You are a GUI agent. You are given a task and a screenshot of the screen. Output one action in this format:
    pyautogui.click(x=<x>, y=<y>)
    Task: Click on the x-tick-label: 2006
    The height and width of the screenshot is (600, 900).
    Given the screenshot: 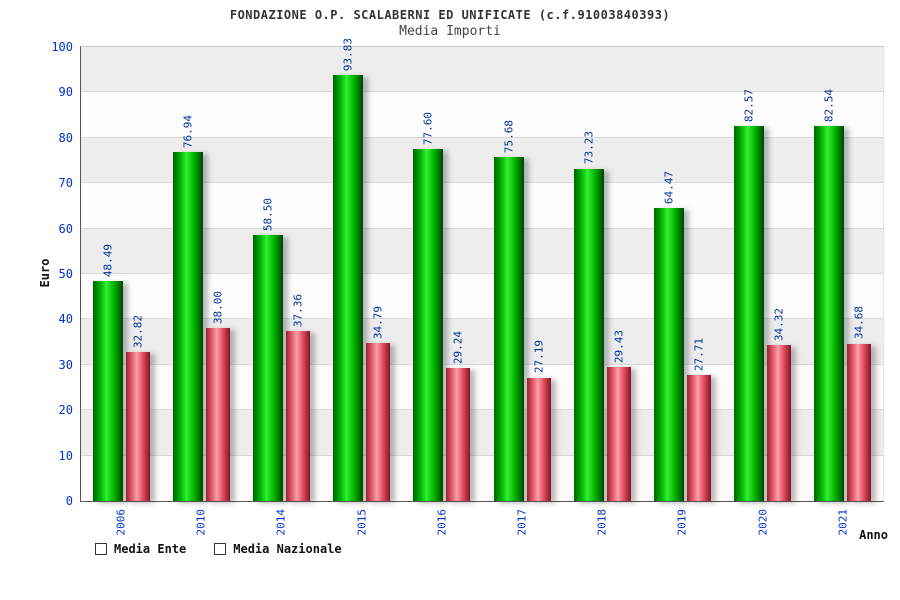 What is the action you would take?
    pyautogui.click(x=121, y=522)
    